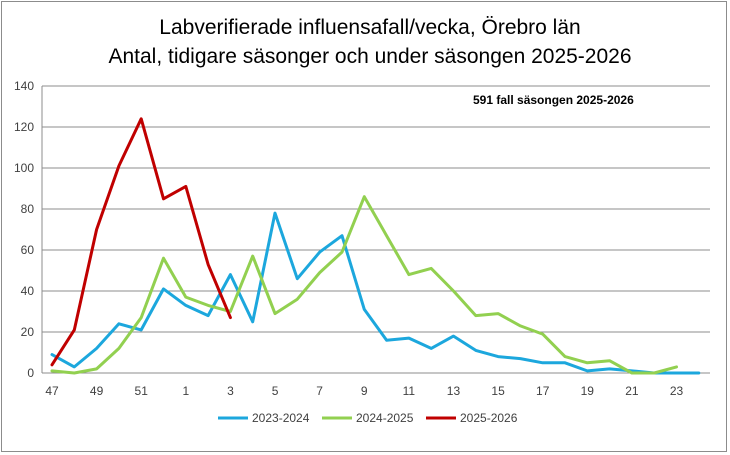 The height and width of the screenshot is (455, 730). What do you see at coordinates (385, 418) in the screenshot?
I see `legend-label: 2024-2025` at bounding box center [385, 418].